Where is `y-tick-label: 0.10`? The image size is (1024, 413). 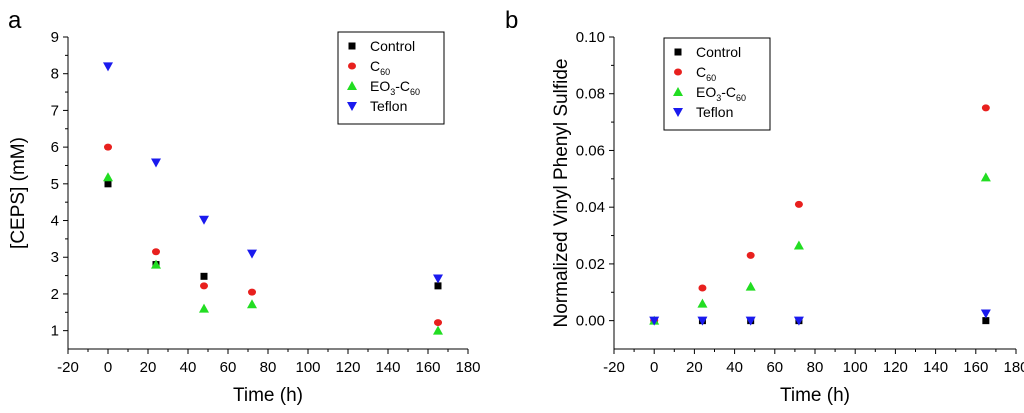
y-tick-label: 0.10 is located at coordinates (590, 37).